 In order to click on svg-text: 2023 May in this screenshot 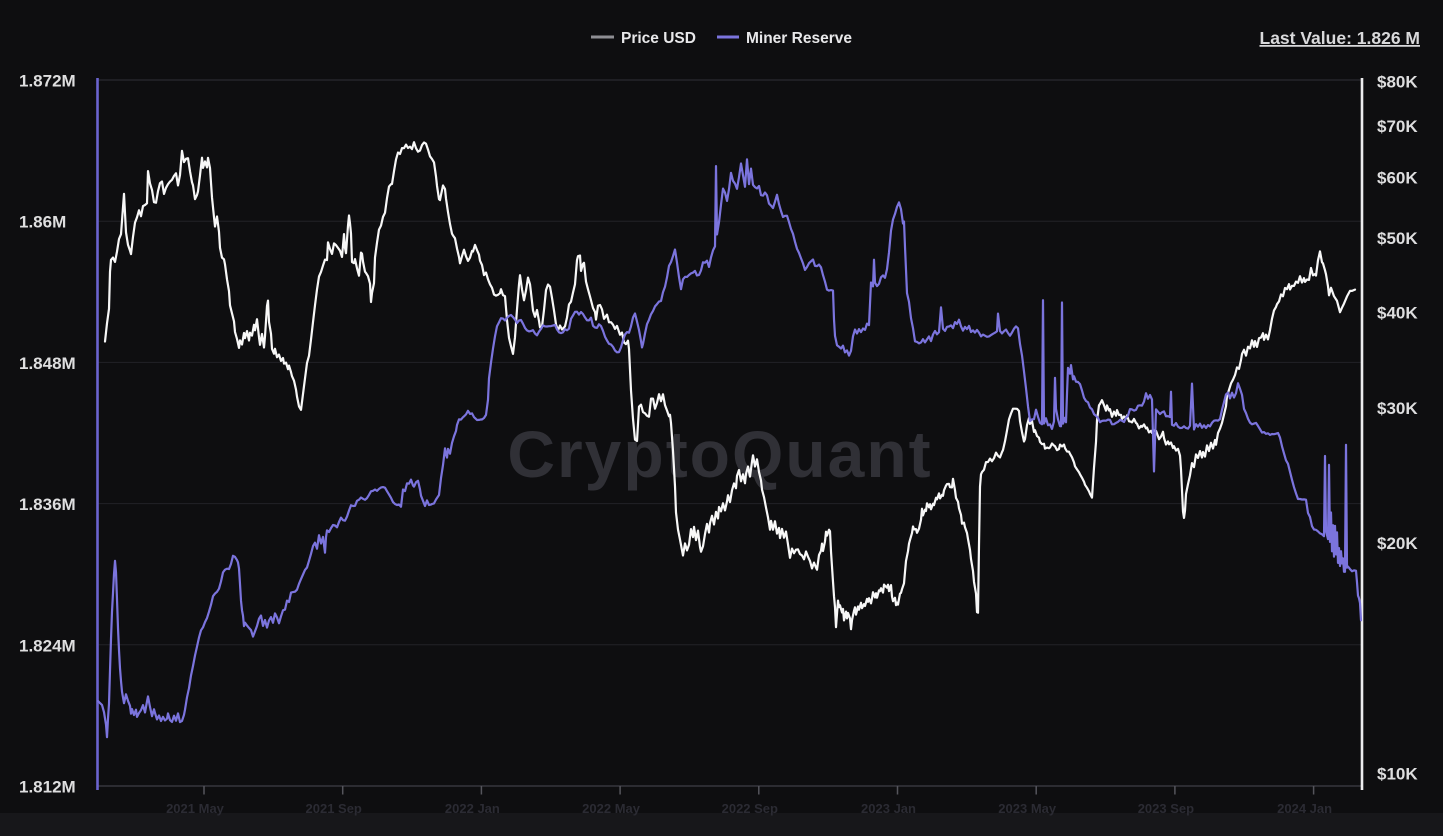, I will do `click(1027, 808)`.